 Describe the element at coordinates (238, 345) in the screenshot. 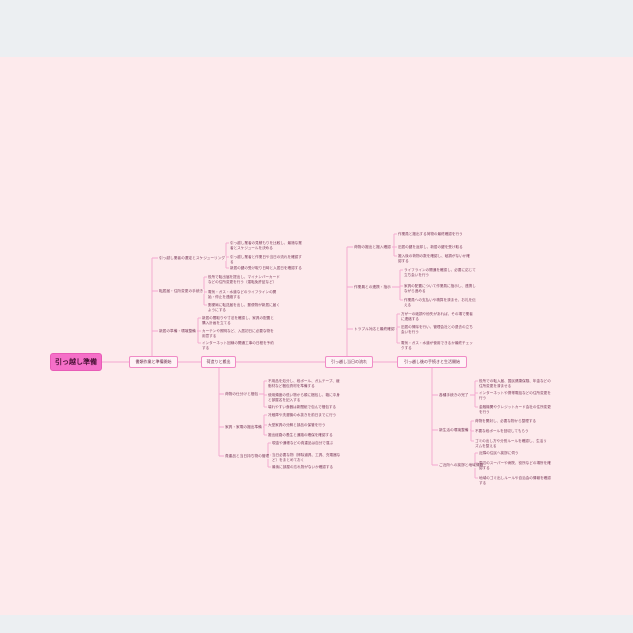

I see `leaf-item: インターネット回線の開通工事の日程を予約する` at that location.